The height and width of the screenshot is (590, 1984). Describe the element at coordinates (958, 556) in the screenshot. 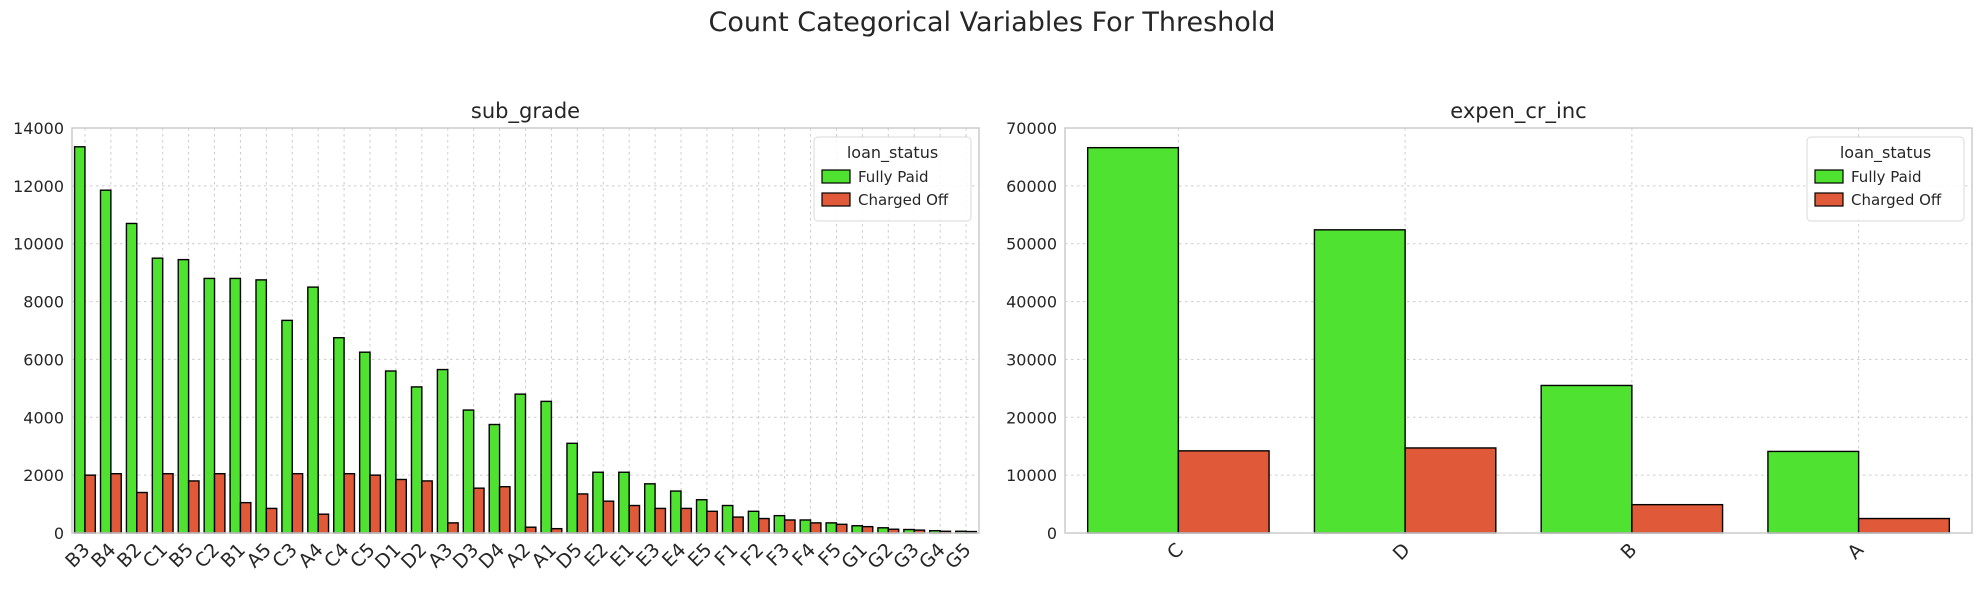

I see `x-tick-label: G5` at that location.